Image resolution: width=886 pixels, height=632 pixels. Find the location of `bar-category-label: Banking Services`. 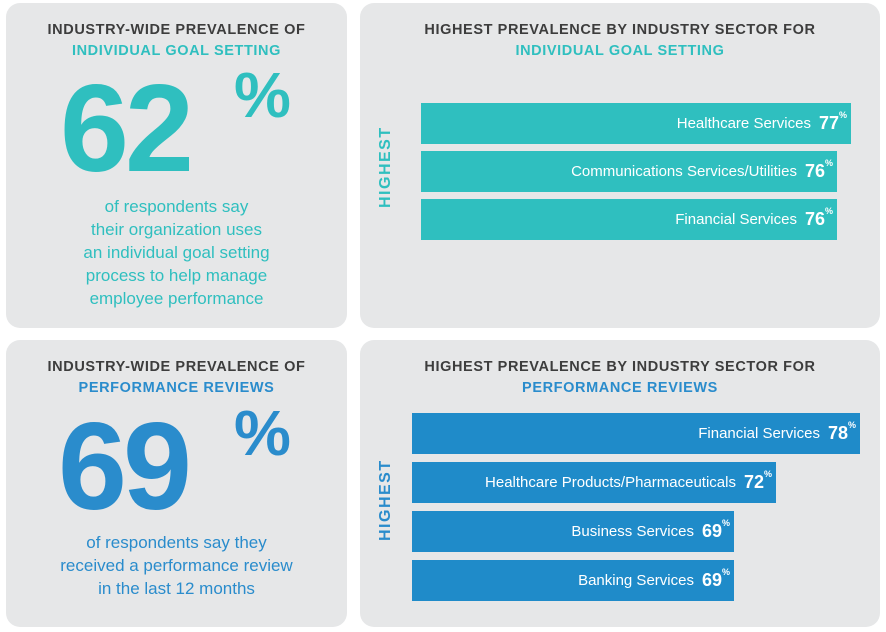

bar-category-label: Banking Services is located at coordinates (636, 580).